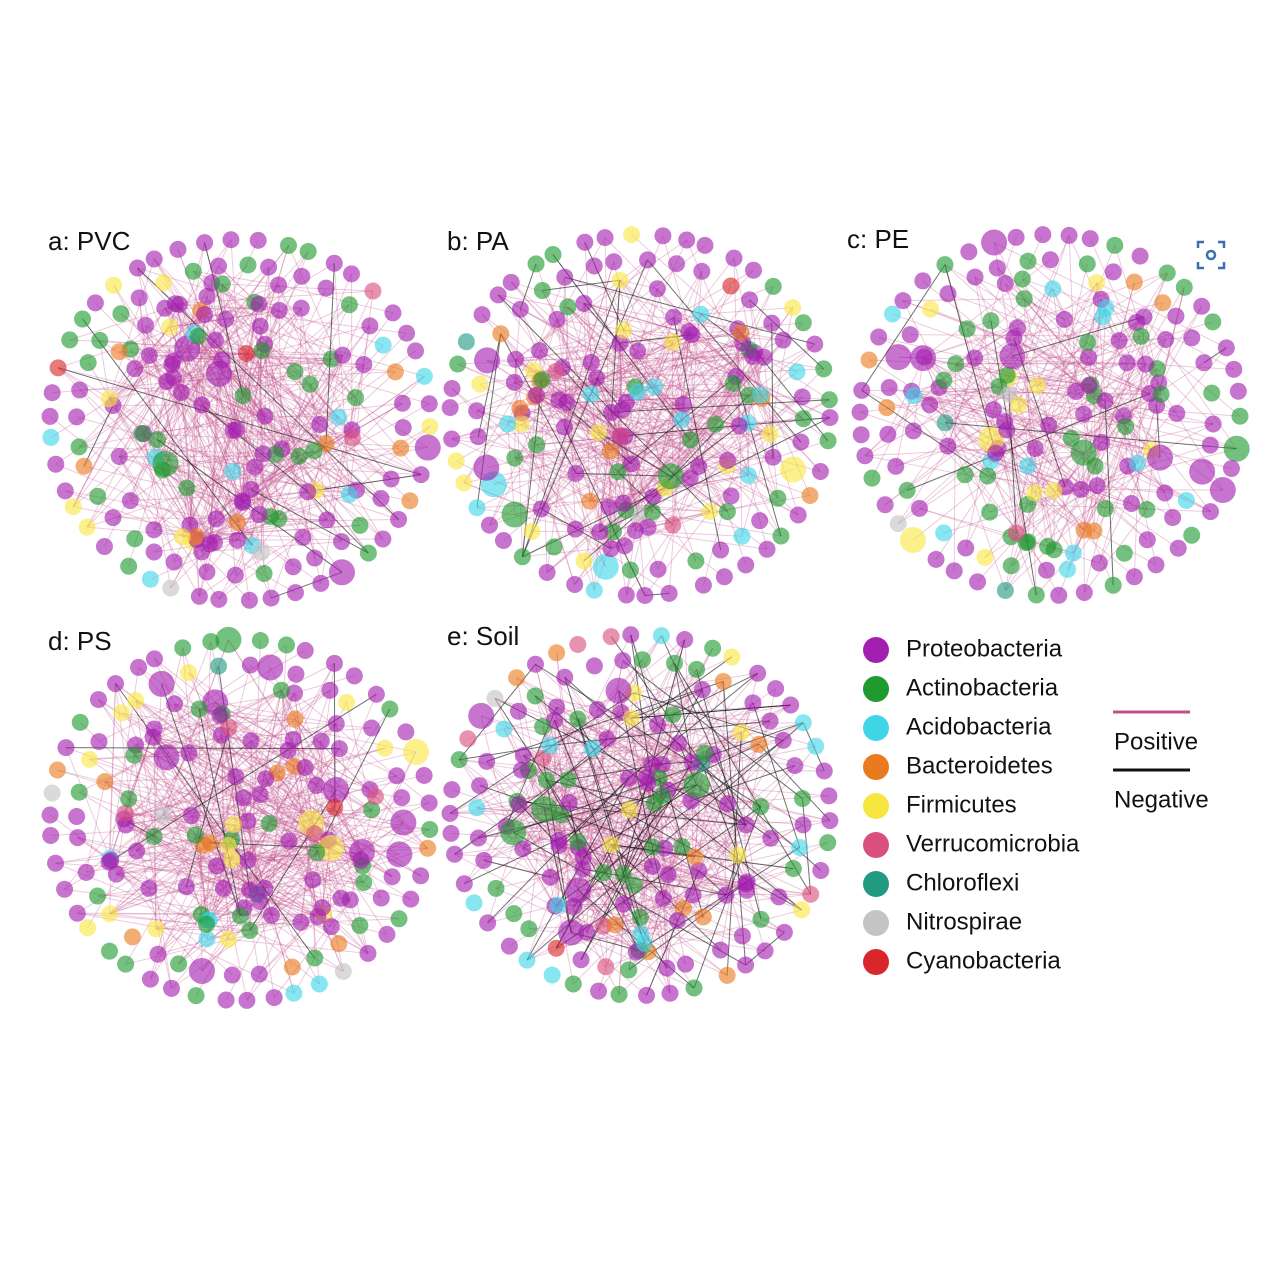  Describe the element at coordinates (1156, 741) in the screenshot. I see `edge-label: Positive` at that location.